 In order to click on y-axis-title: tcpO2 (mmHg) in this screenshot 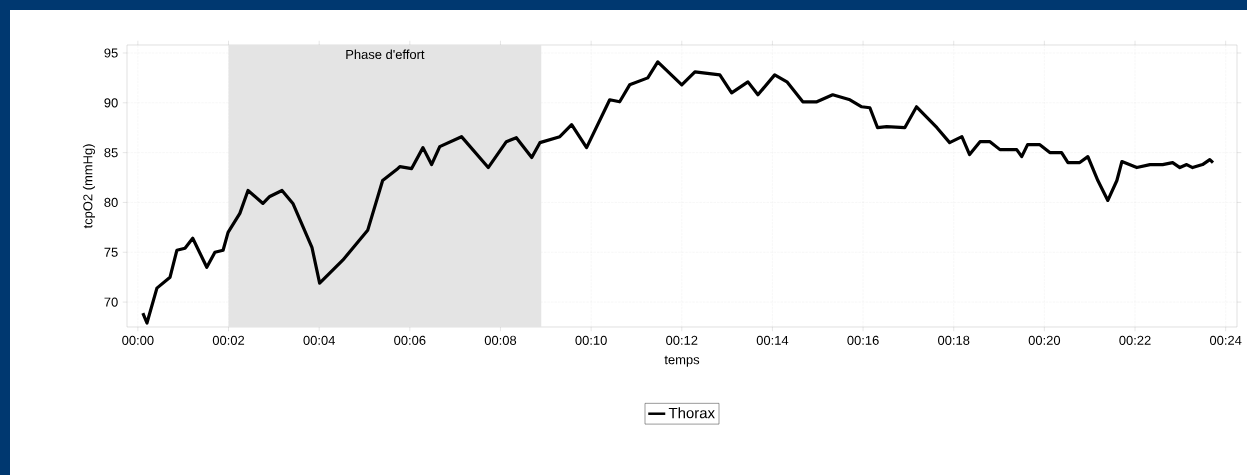, I will do `click(88, 186)`.